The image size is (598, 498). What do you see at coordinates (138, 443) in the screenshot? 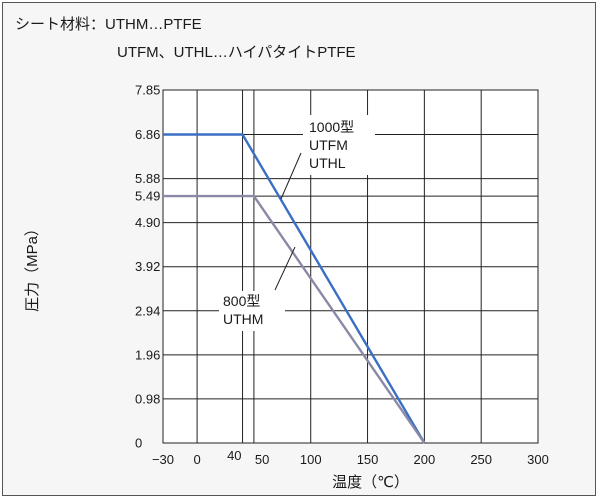
I see `y-tick-label: 0` at bounding box center [138, 443].